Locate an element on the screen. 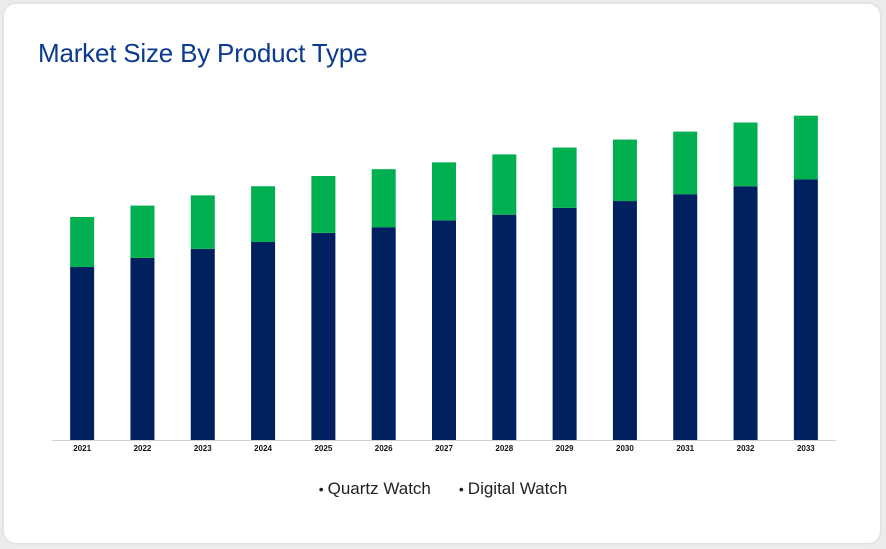  bar-digital-watch-2024 is located at coordinates (263, 214).